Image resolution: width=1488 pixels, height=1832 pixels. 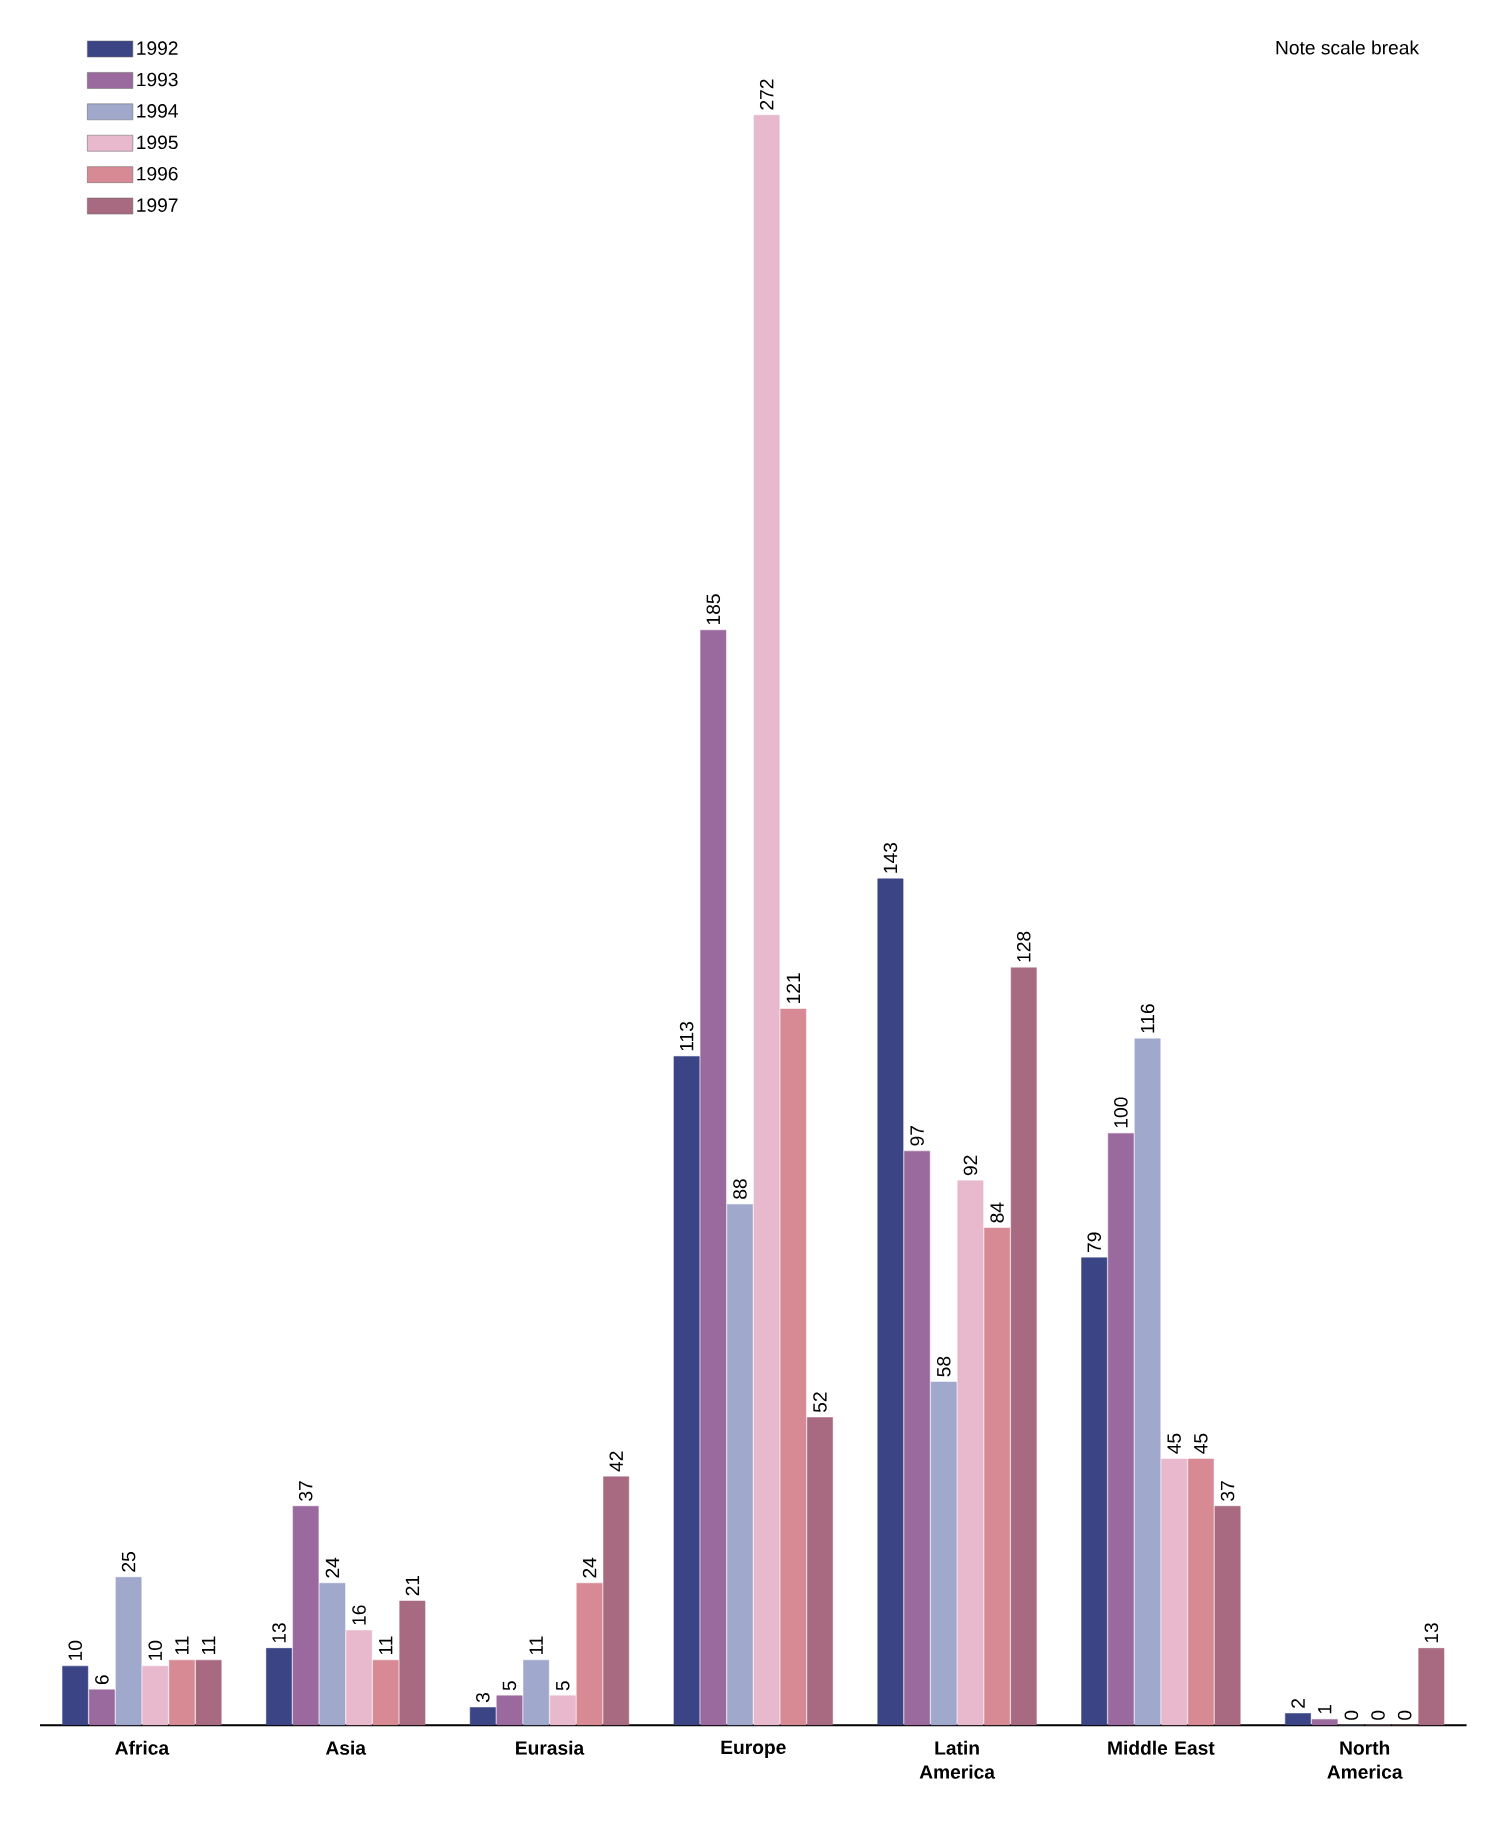 I want to click on legend-label: 1996, so click(x=157, y=173).